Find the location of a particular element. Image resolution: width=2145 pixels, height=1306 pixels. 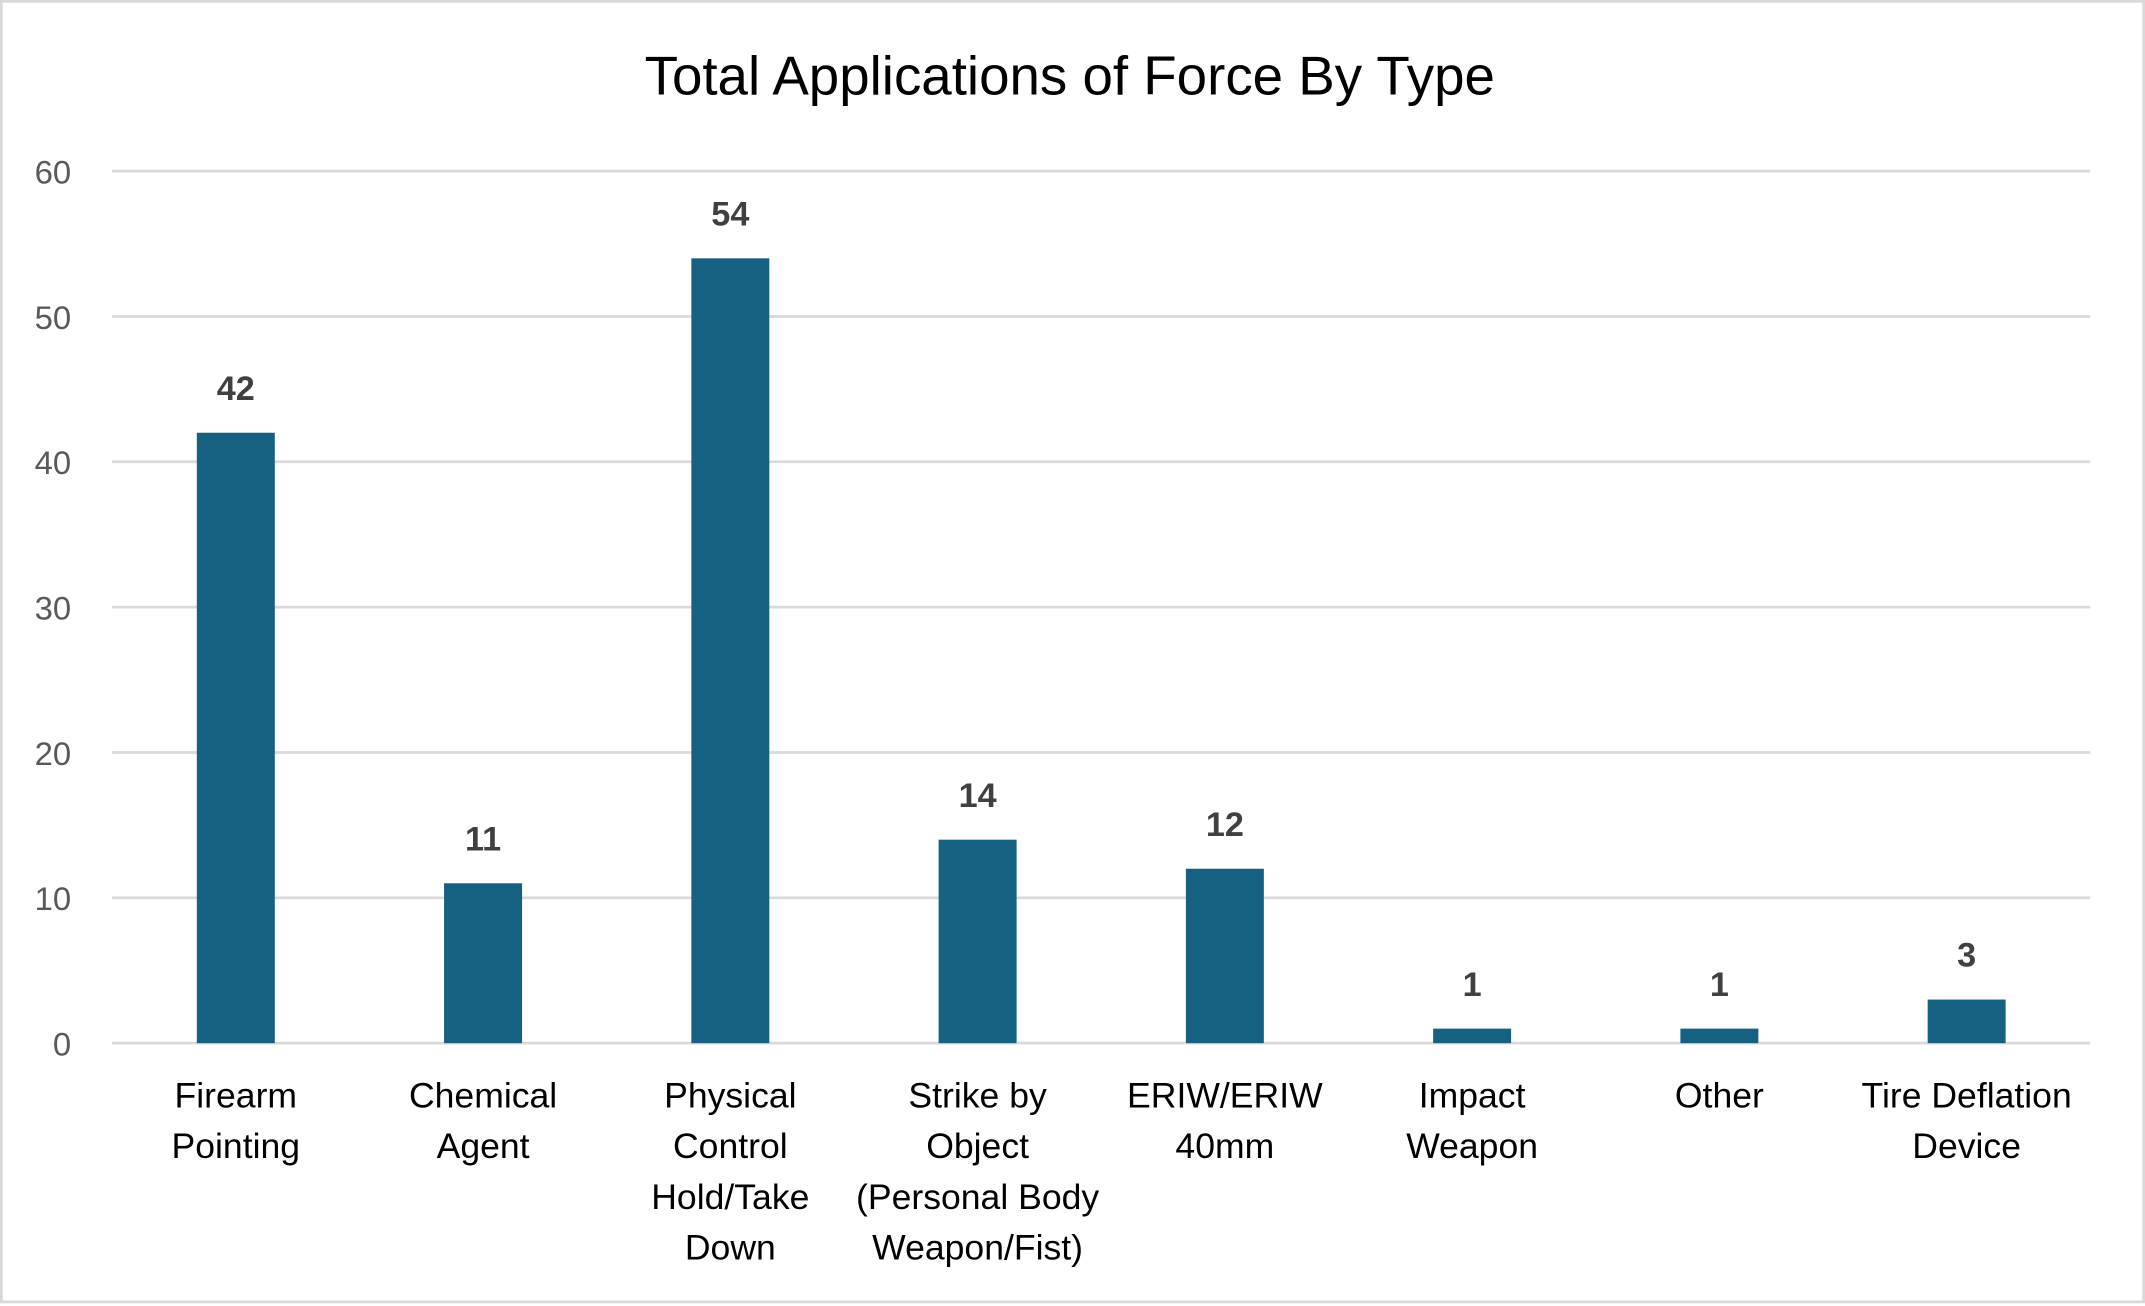

x-tick-label-line: Weapon is located at coordinates (1472, 1146).